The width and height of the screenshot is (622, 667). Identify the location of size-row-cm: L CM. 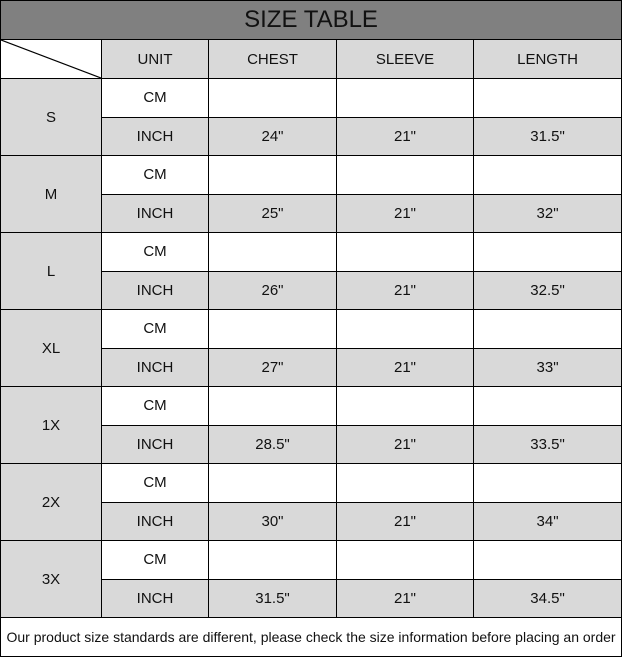
(311, 271).